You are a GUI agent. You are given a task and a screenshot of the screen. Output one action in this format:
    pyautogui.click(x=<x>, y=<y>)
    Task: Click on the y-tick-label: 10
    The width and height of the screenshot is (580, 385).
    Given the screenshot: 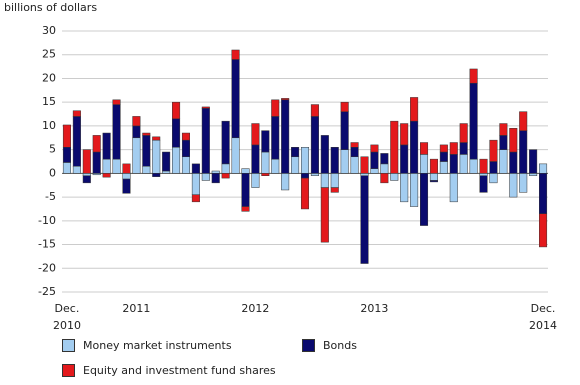 What is the action you would take?
    pyautogui.click(x=49, y=125)
    